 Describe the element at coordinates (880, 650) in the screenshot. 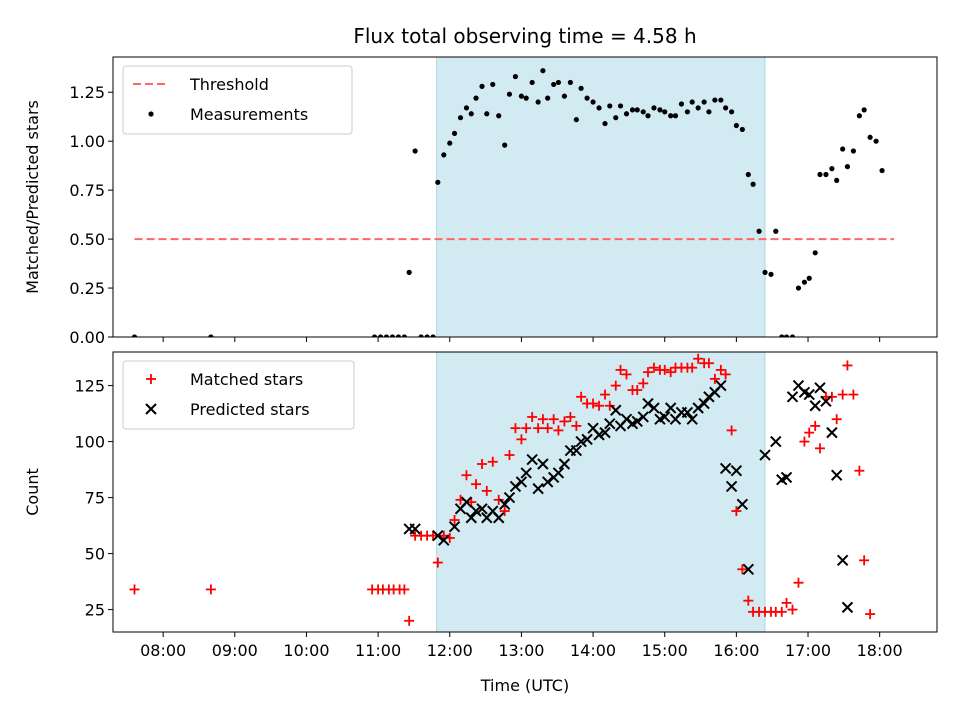

I see `x-tick-label: 18:00` at that location.